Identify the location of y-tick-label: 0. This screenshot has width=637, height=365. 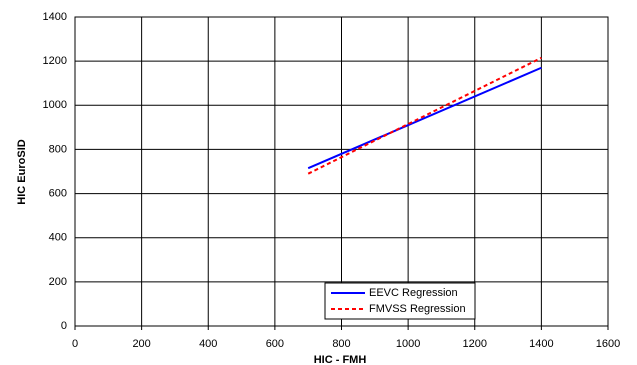
(64, 326).